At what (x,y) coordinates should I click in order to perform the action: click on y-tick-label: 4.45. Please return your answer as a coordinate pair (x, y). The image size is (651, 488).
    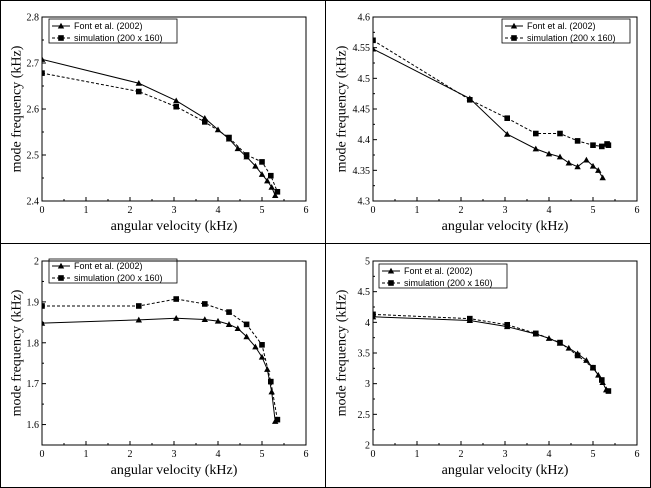
    Looking at the image, I should click on (362, 110).